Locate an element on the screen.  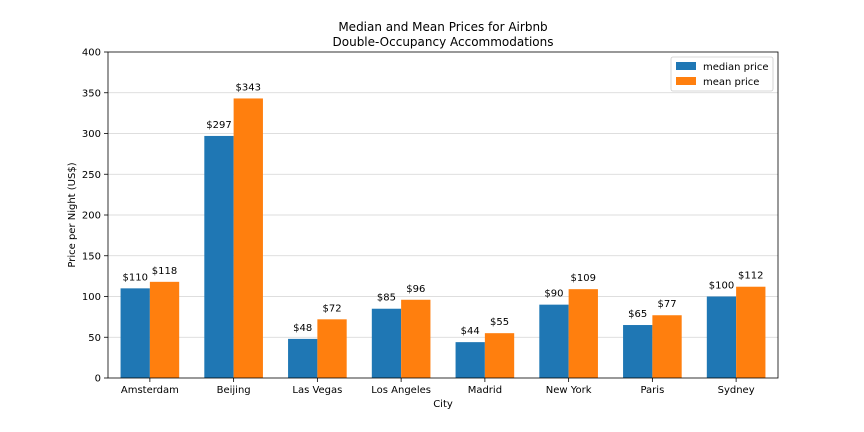
legend: median price mean price is located at coordinates (722, 74).